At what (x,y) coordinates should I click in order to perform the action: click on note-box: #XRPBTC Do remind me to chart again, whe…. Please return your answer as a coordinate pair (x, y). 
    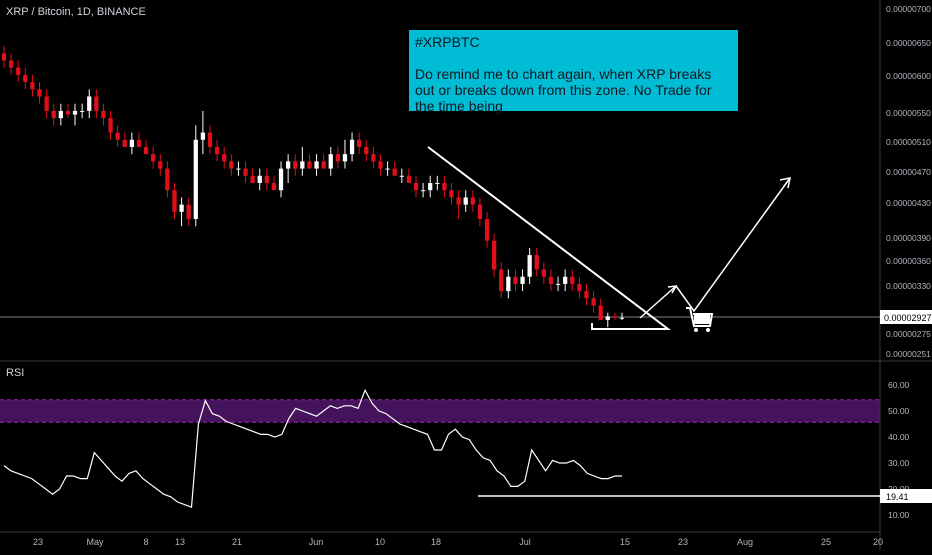
    Looking at the image, I should click on (573, 72).